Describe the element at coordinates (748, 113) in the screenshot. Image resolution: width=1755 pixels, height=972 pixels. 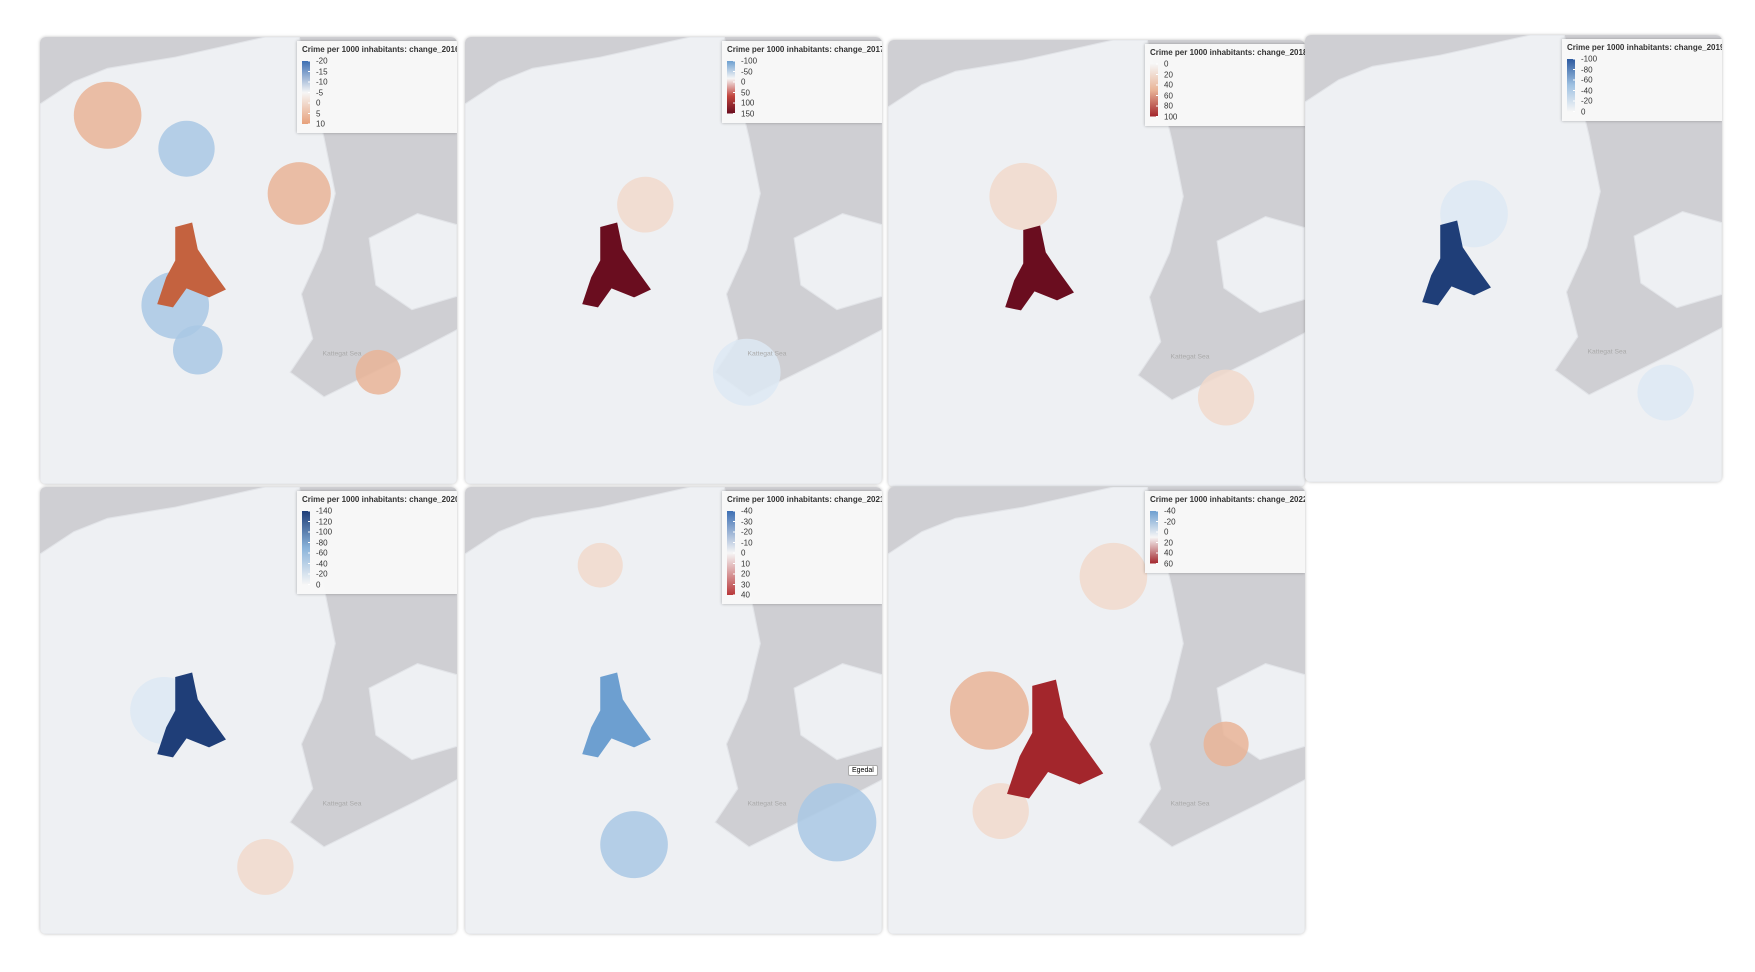
I see `tick-label: 150` at that location.